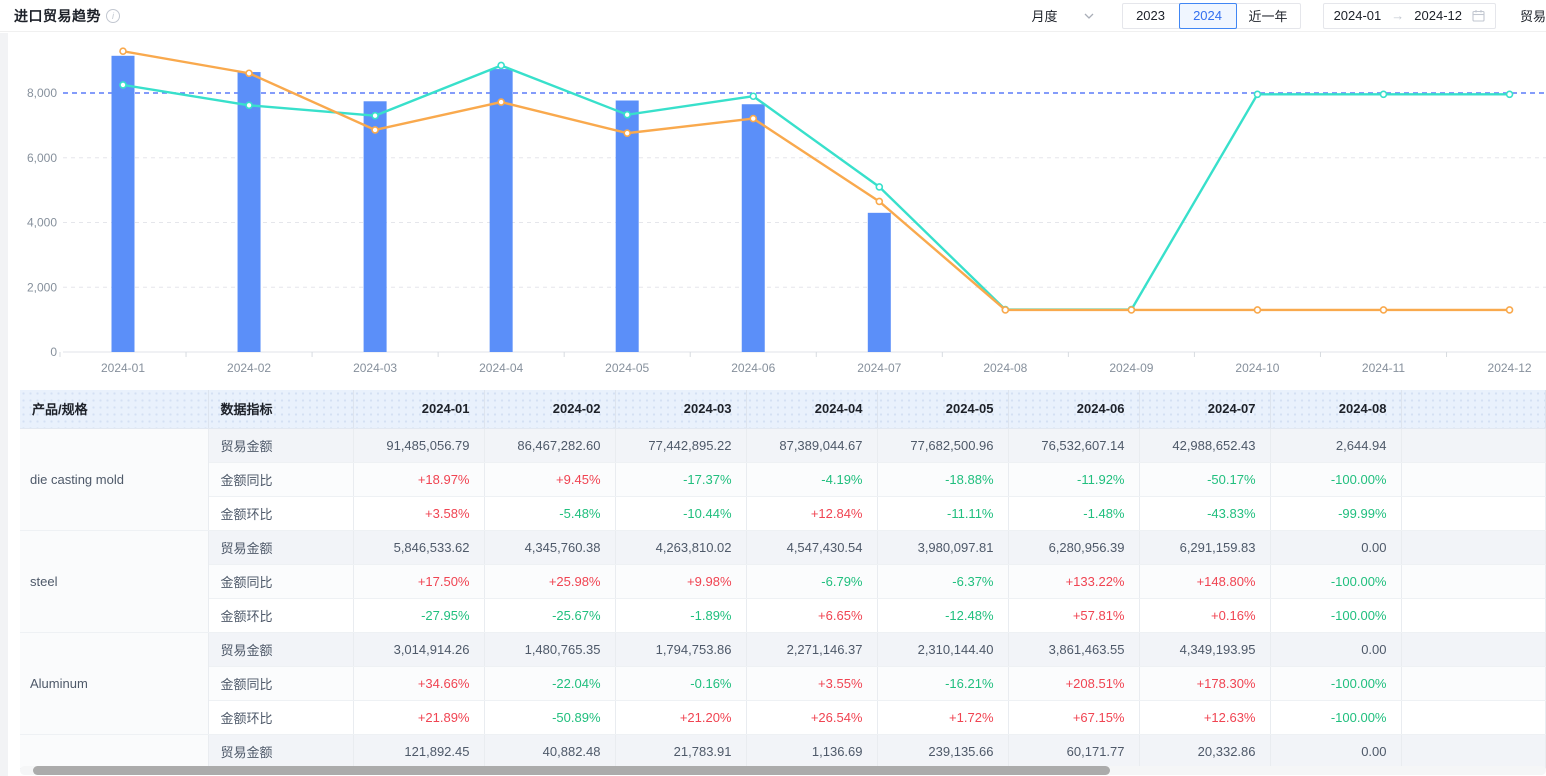  What do you see at coordinates (812, 751) in the screenshot?
I see `value-cell: 1,136.69` at bounding box center [812, 751].